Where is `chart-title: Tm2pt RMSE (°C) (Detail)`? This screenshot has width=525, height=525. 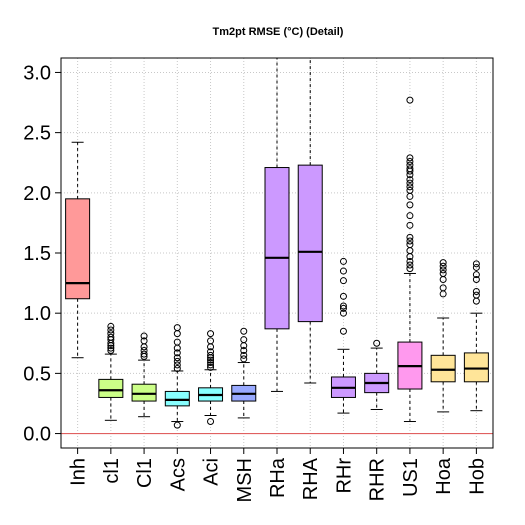 chart-title: Tm2pt RMSE (°C) (Detail) is located at coordinates (278, 32).